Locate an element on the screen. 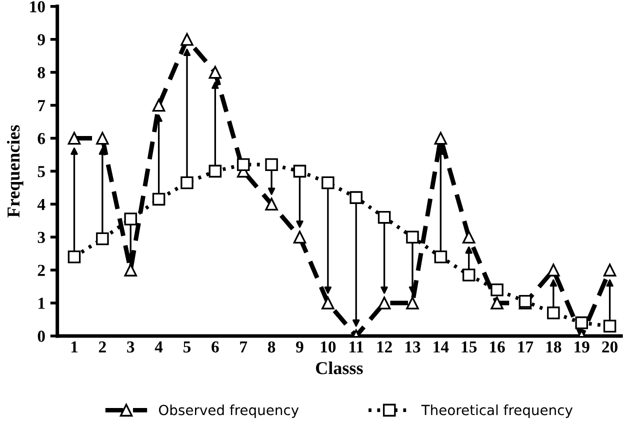 This screenshot has width=637, height=428. y-tick-label: 5 is located at coordinates (41, 172).